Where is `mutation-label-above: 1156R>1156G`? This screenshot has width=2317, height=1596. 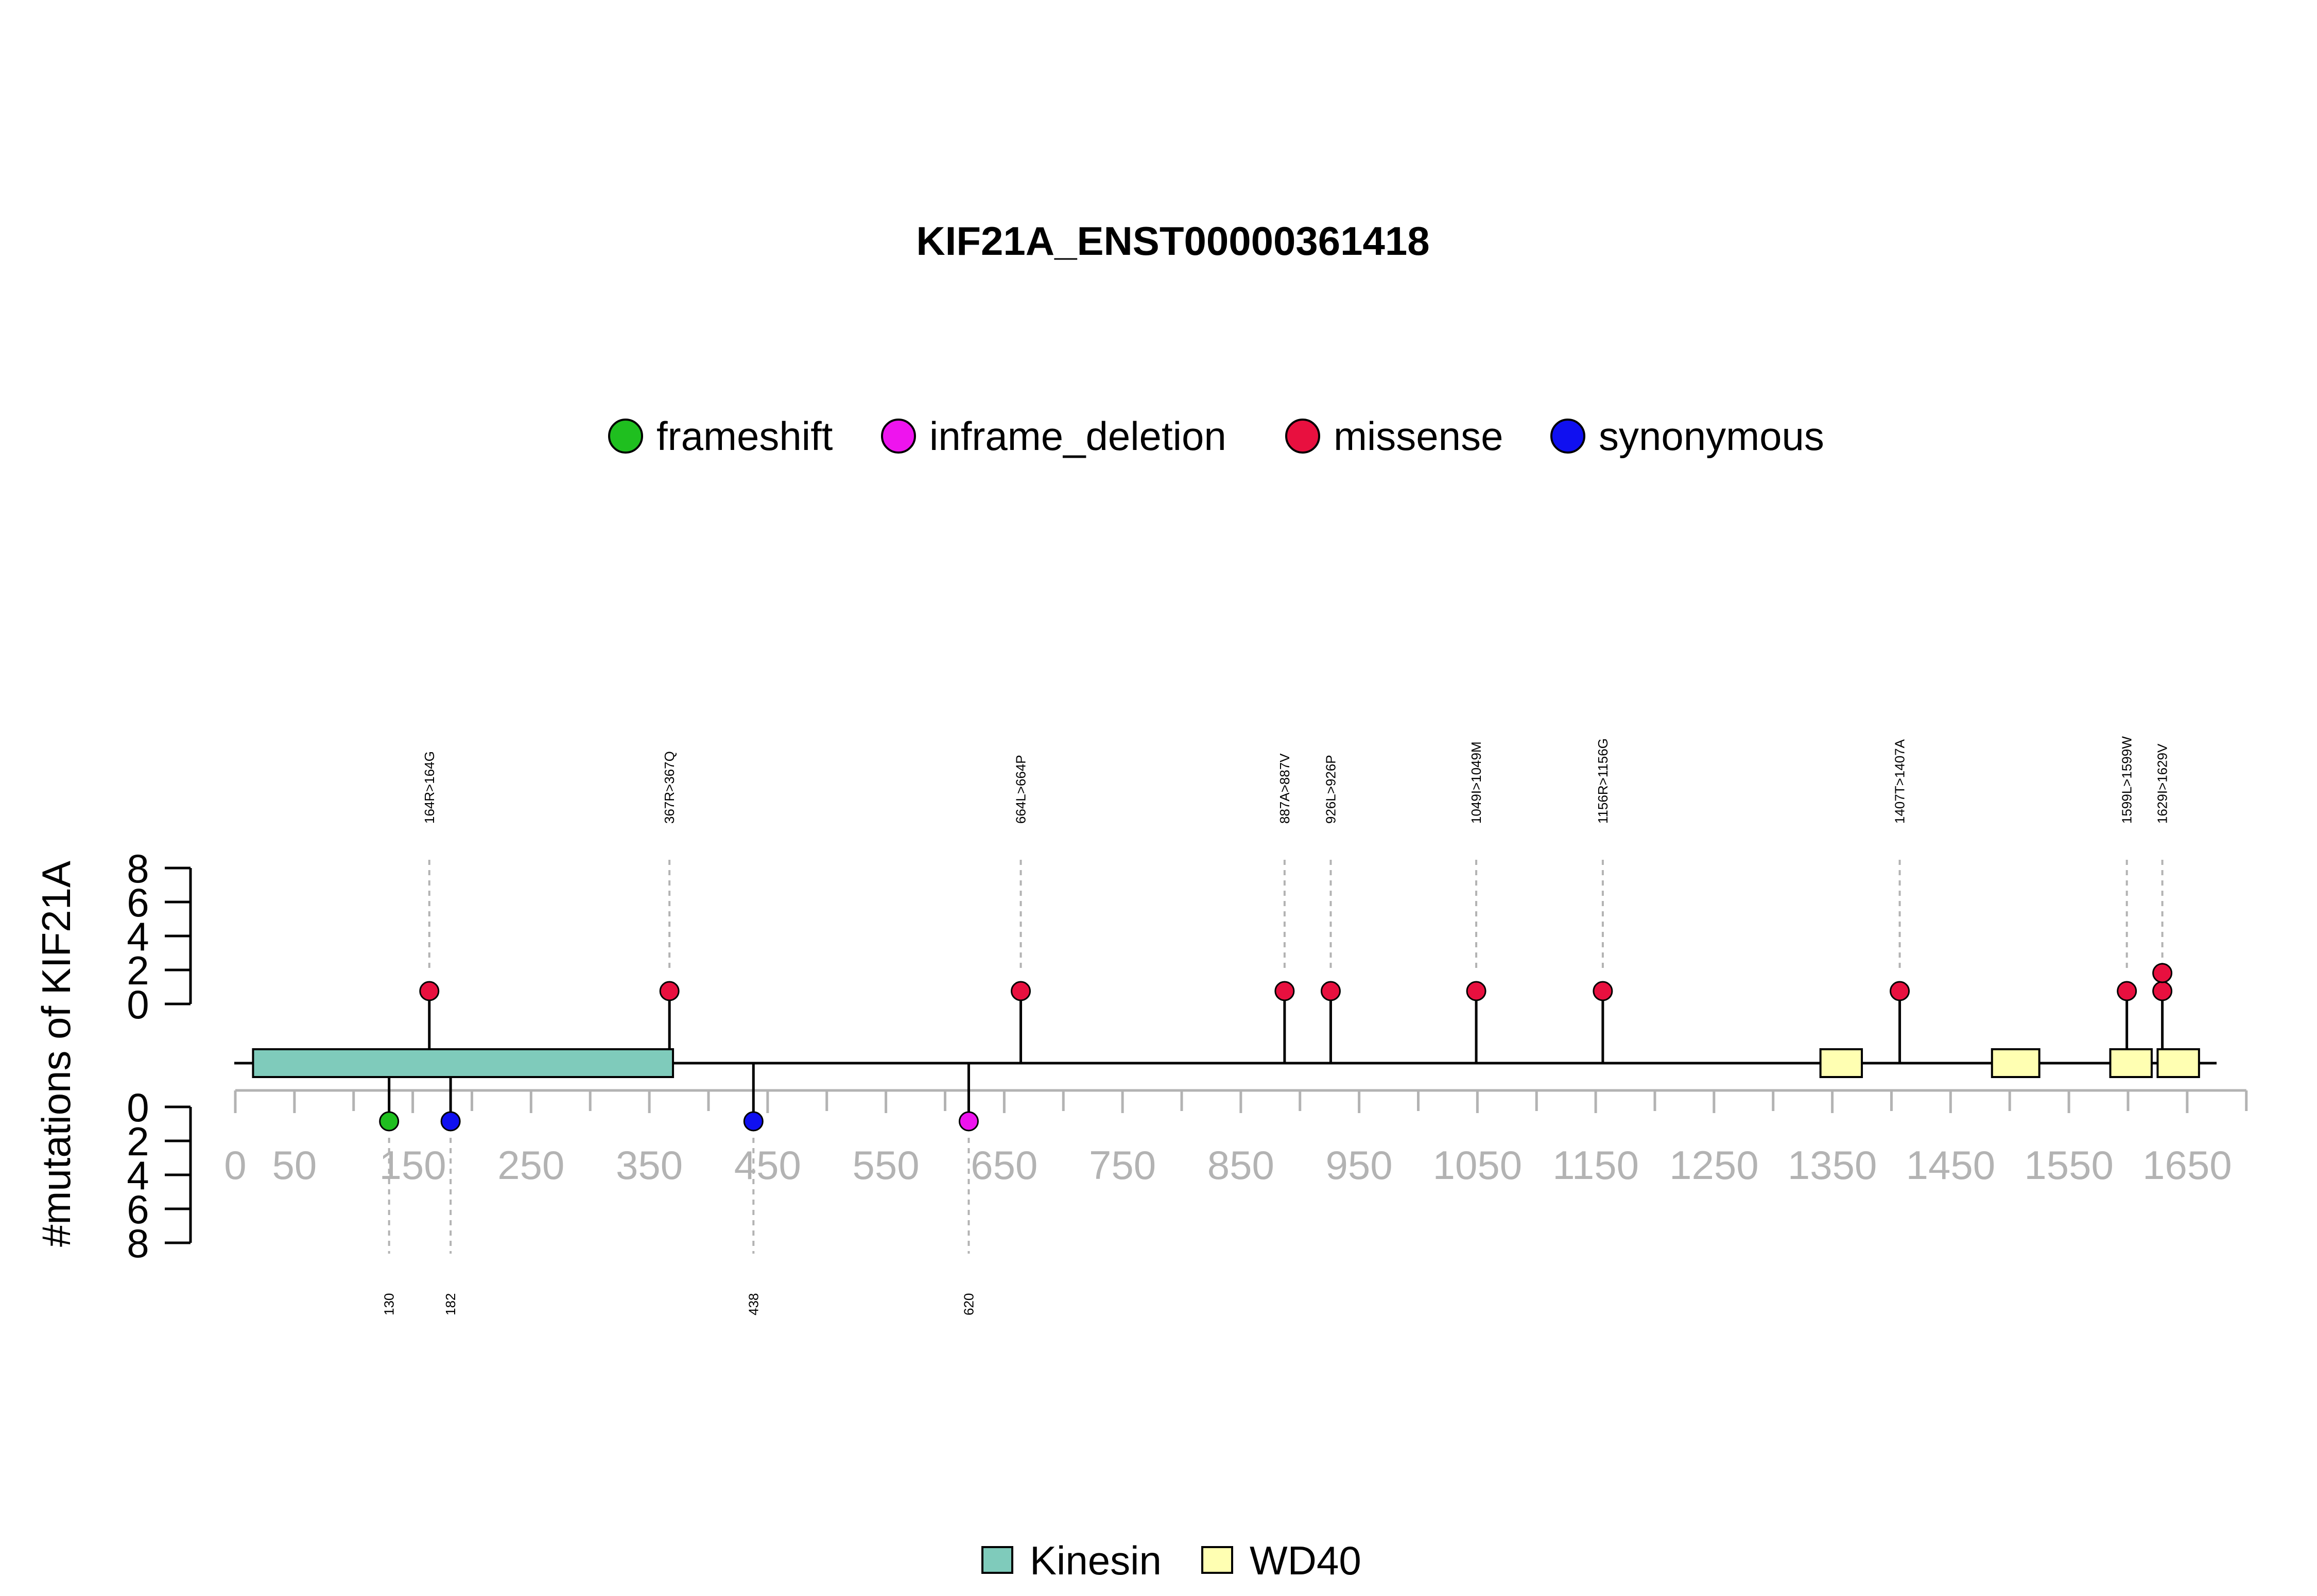
mutation-label-above: 1156R>1156G is located at coordinates (1603, 781).